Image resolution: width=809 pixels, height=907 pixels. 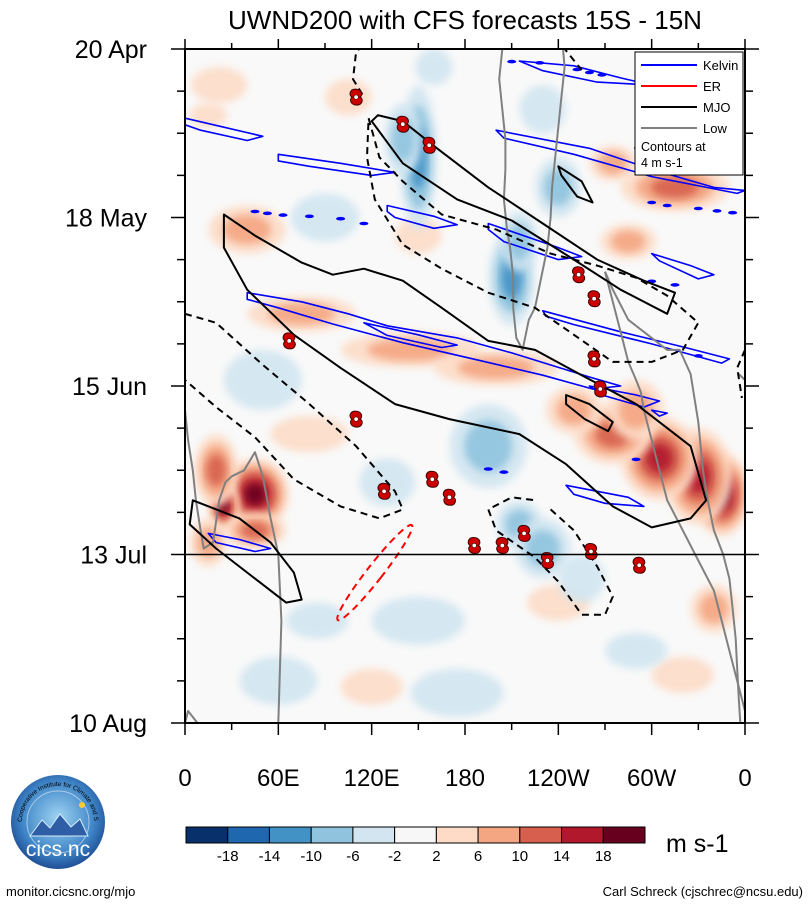 What do you see at coordinates (478, 856) in the screenshot?
I see `colorbar-label: 6` at bounding box center [478, 856].